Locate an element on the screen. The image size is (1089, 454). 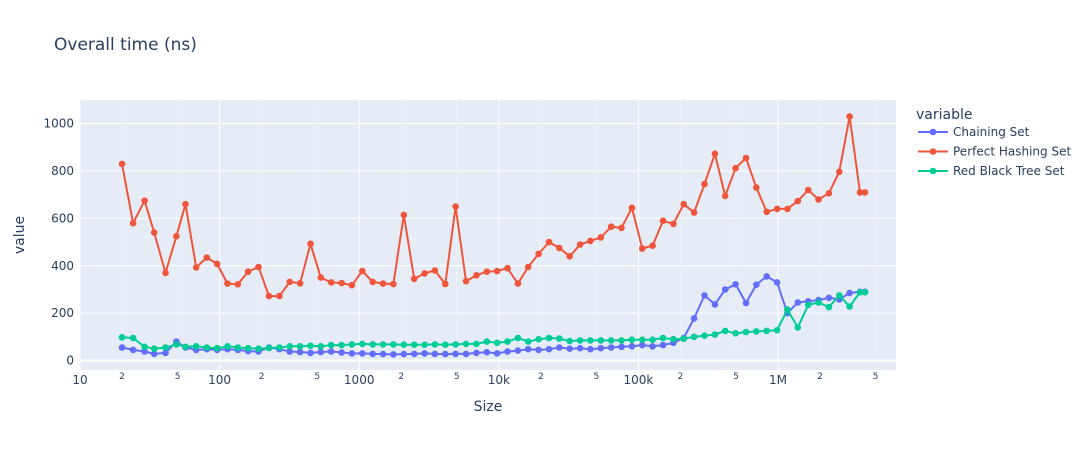
x-tick-label: 1M is located at coordinates (778, 380).